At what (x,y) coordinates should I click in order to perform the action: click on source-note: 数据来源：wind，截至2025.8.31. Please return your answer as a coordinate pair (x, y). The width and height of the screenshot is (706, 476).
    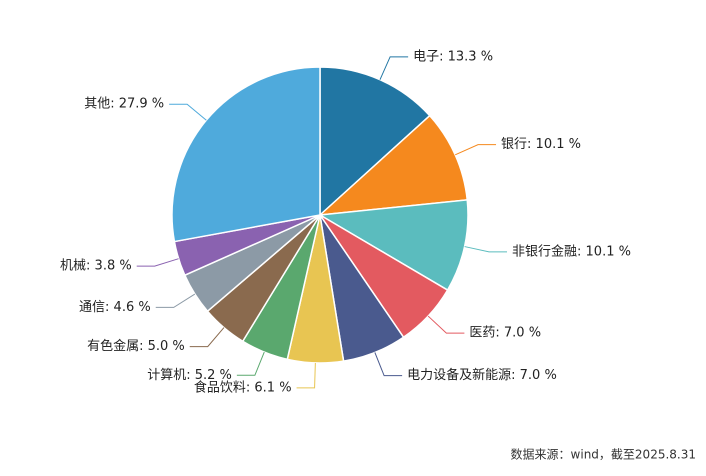
    Looking at the image, I should click on (603, 454).